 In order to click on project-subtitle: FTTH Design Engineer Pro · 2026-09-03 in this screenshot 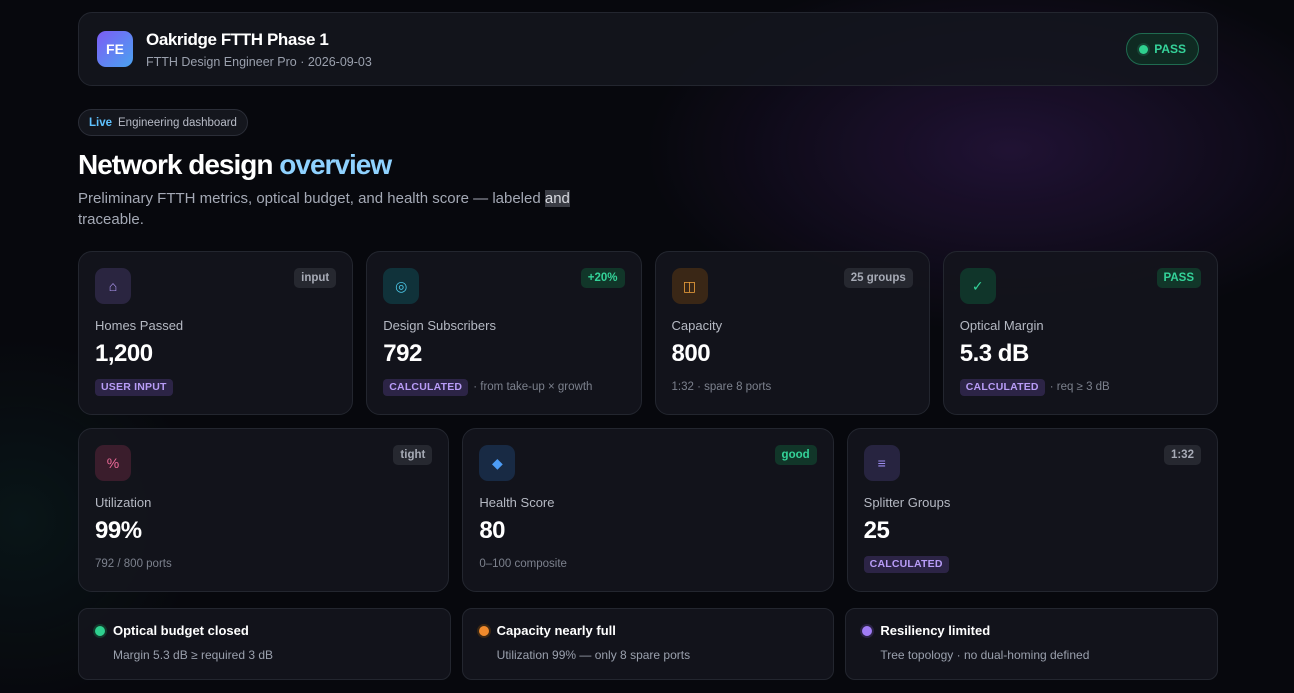, I will do `click(259, 61)`.